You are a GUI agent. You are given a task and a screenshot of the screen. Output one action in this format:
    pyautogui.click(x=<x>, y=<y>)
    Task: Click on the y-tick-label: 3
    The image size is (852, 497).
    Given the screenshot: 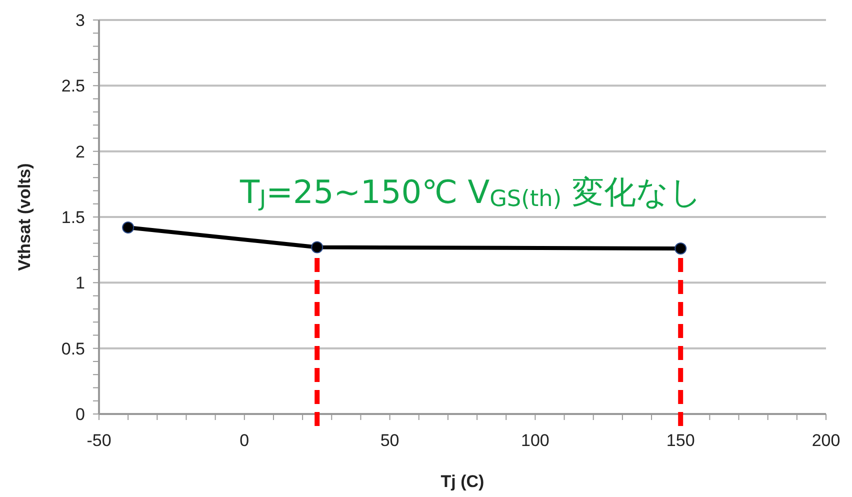 What is the action you would take?
    pyautogui.click(x=80, y=20)
    